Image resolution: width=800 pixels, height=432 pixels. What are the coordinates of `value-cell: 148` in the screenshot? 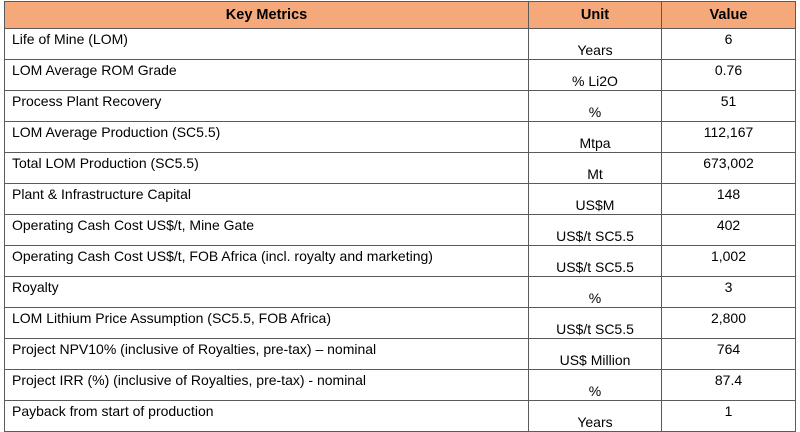 It's located at (728, 199).